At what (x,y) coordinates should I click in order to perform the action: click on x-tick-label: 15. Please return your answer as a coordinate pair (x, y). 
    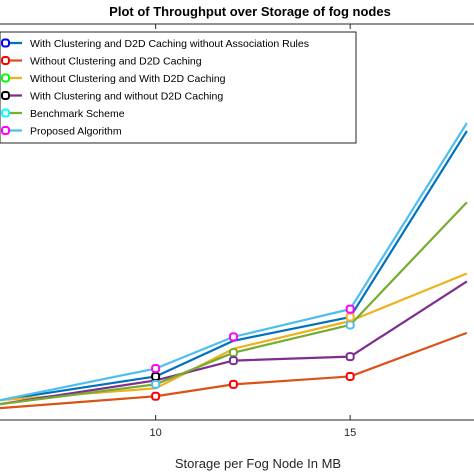
    Looking at the image, I should click on (350, 433).